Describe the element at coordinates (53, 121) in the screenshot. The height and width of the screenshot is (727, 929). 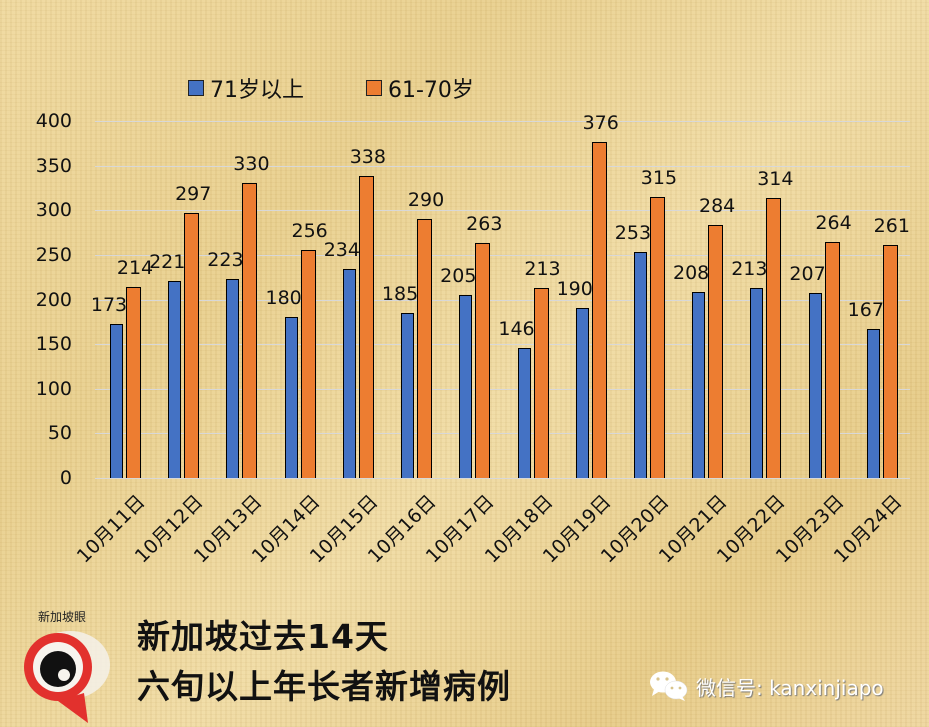
I see `y-tick-label: 400` at that location.